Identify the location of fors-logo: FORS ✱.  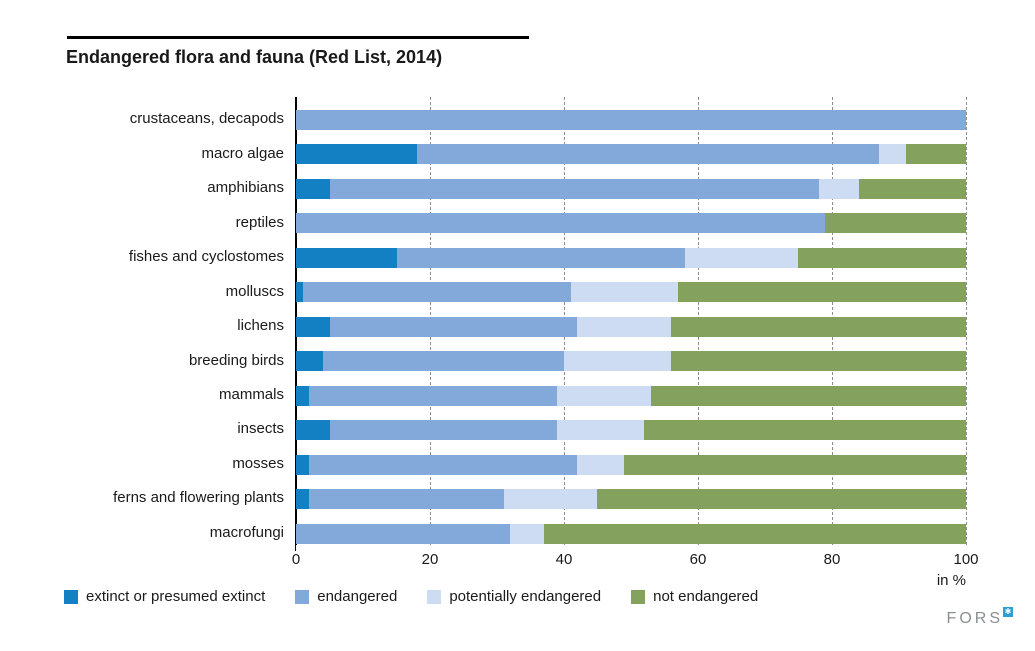
(979, 617).